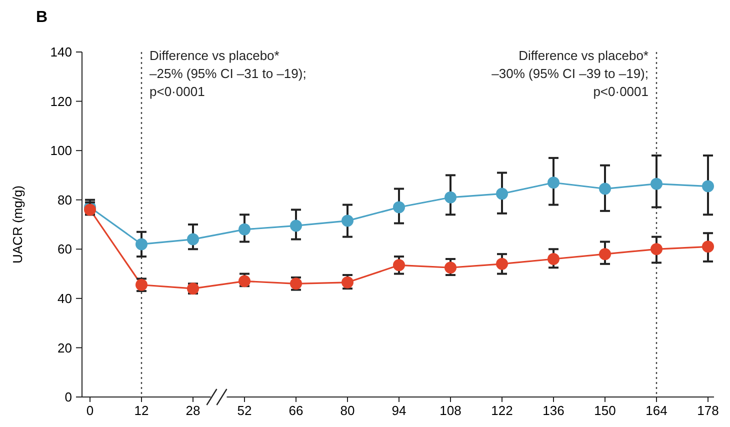  Describe the element at coordinates (570, 73) in the screenshot. I see `annotation: Difference vs placebo* –30% (95% CI –39 to –19); p<0·0001` at that location.